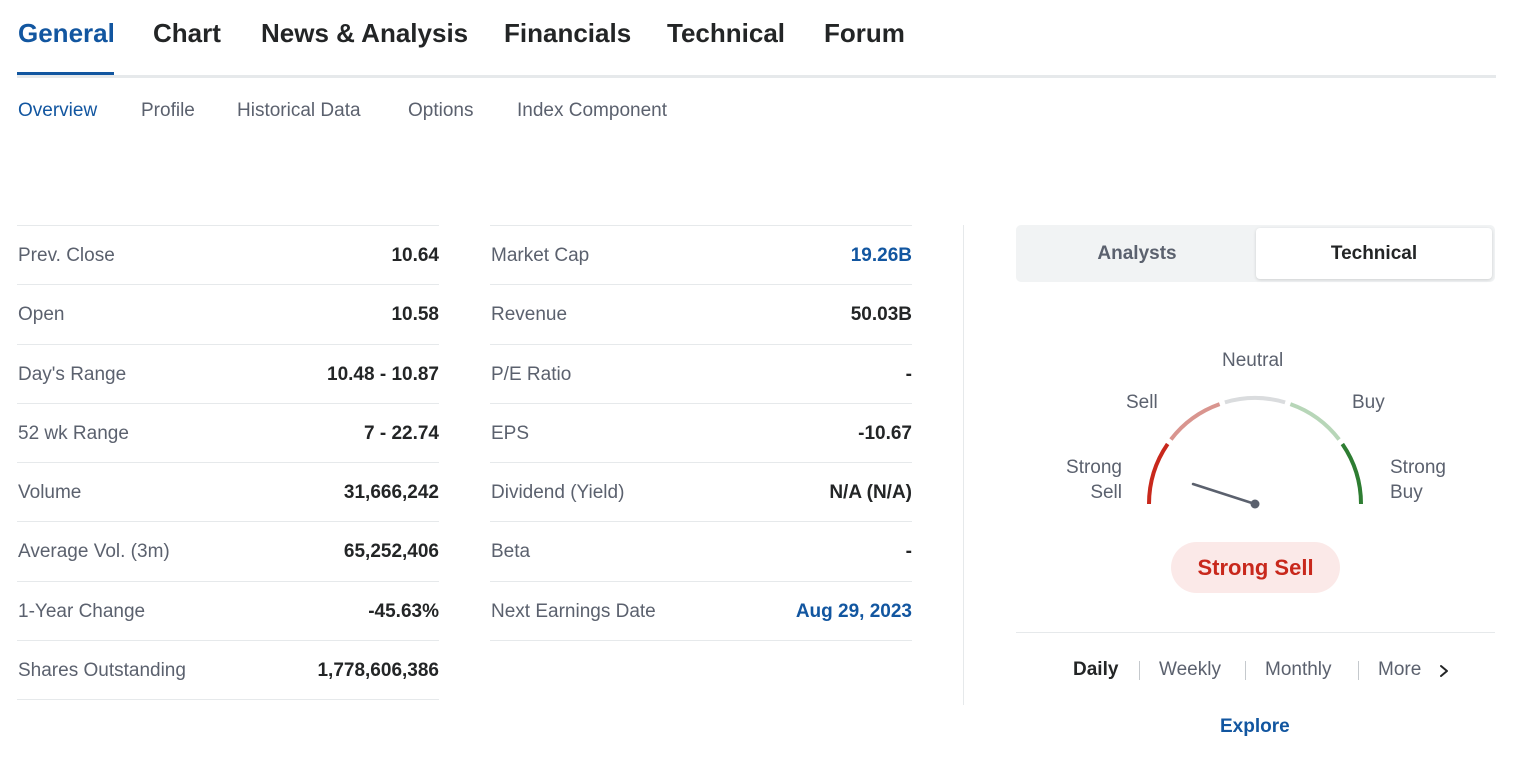 This screenshot has height=784, width=1526. What do you see at coordinates (415, 255) in the screenshot?
I see `stat-value: 10.64` at bounding box center [415, 255].